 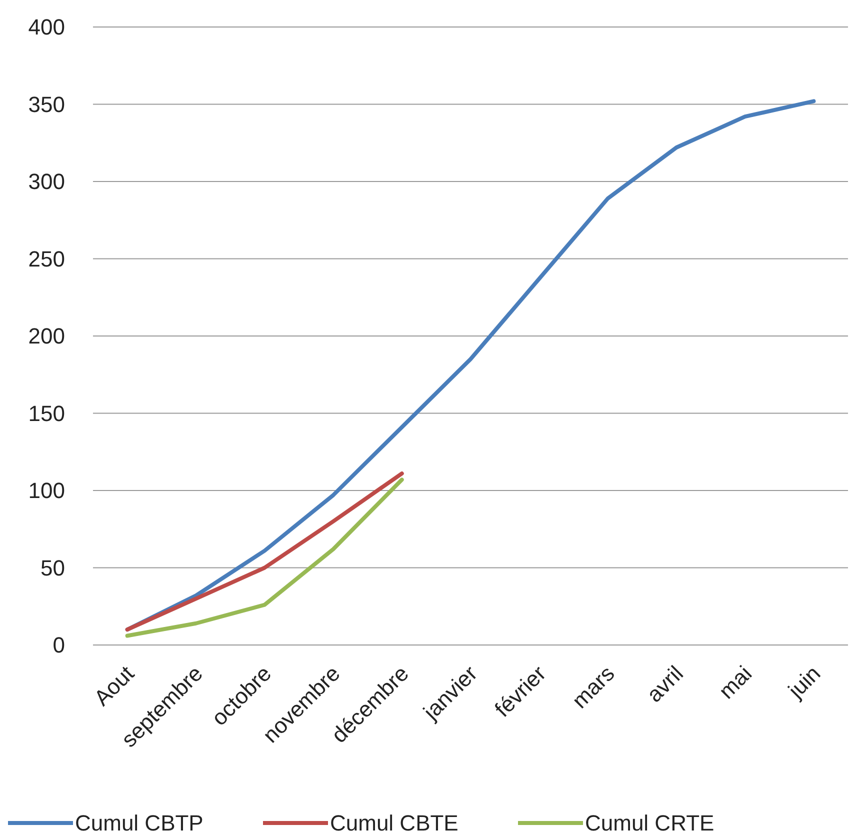 I want to click on x-tick-label: juin, so click(x=804, y=682).